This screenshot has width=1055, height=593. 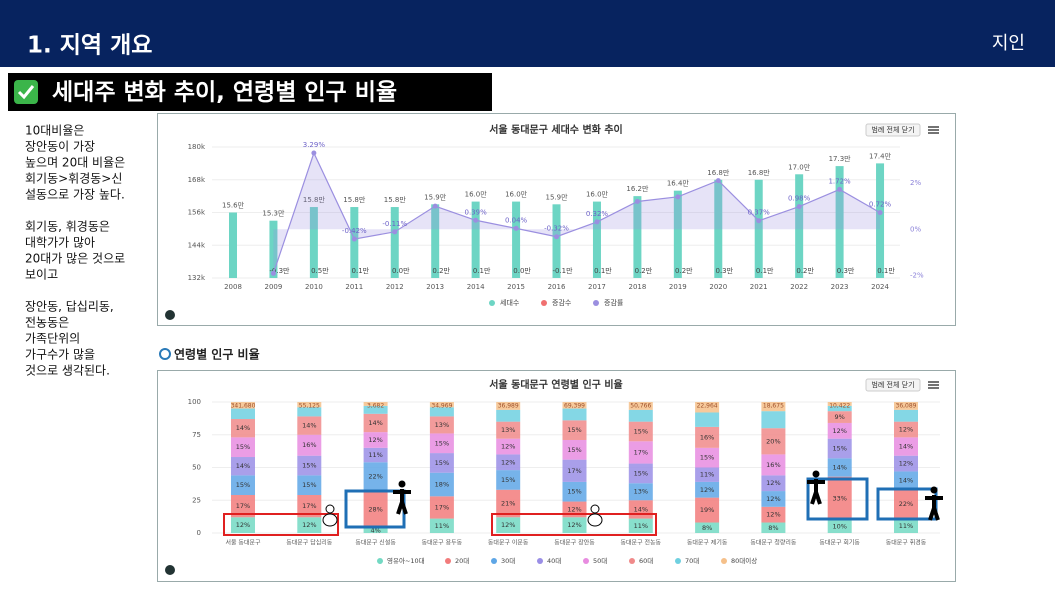 I want to click on data-label: 15.9만, so click(x=557, y=196).